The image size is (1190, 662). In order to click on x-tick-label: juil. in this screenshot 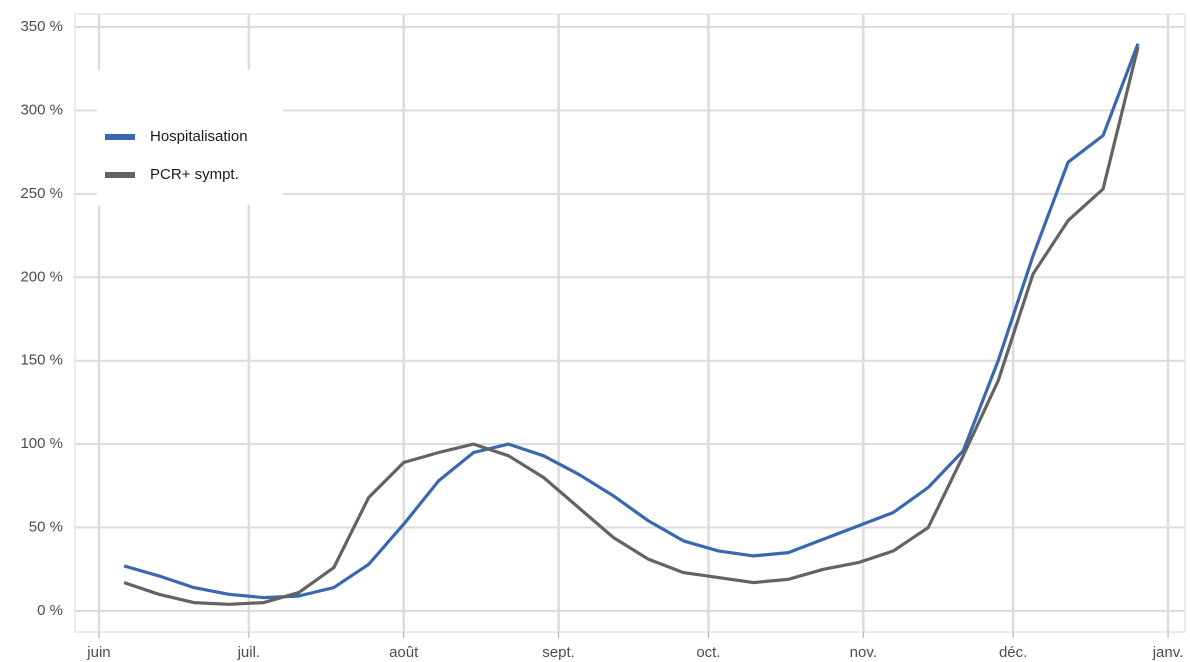, I will do `click(249, 652)`.